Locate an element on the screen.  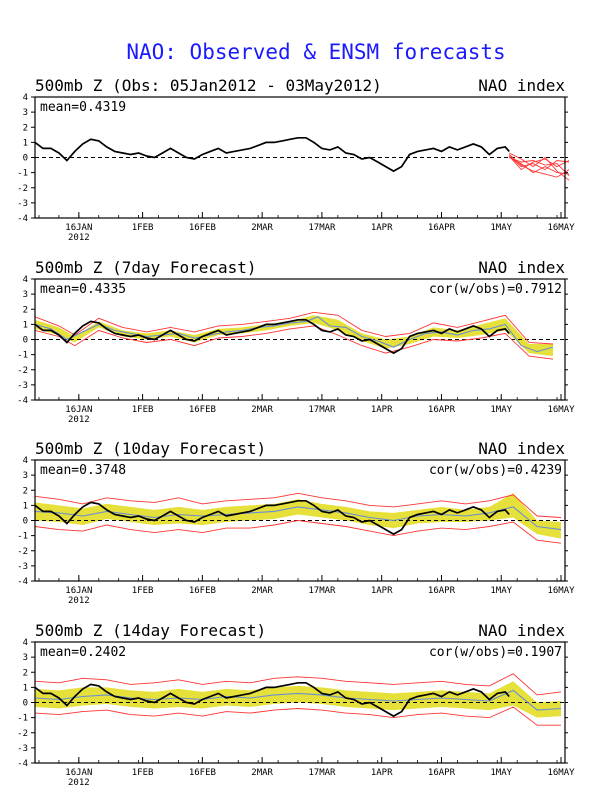
panel-title: 500mb Z (14day Forecast) is located at coordinates (150, 630).